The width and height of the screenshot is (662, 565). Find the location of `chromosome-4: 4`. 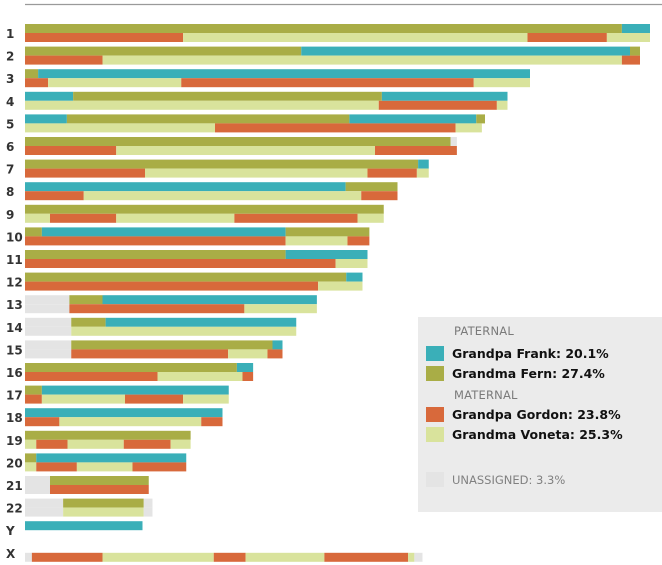

chromosome-4: 4 is located at coordinates (257, 100).